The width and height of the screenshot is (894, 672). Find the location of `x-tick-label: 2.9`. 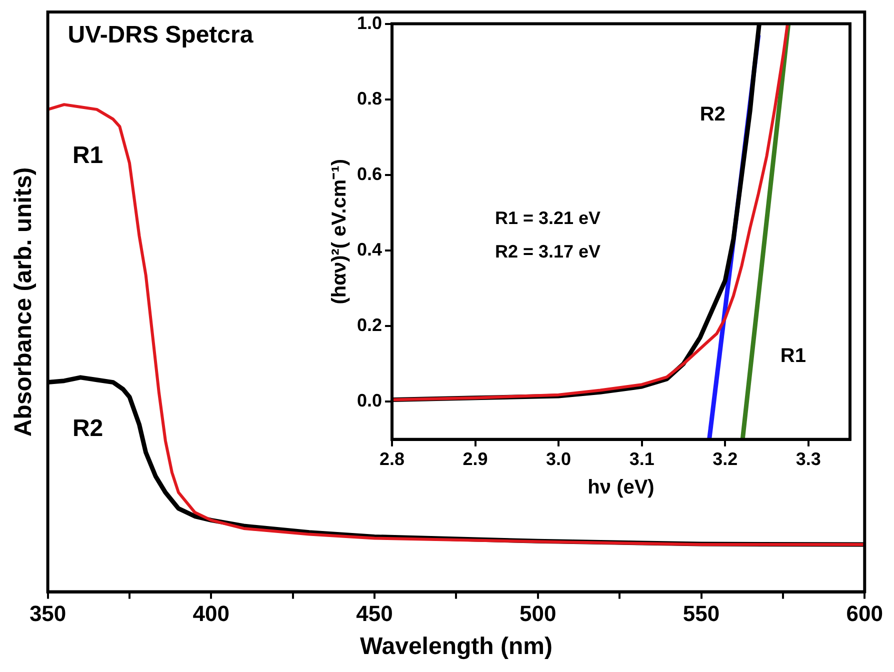

x-tick-label: 2.9 is located at coordinates (475, 459).